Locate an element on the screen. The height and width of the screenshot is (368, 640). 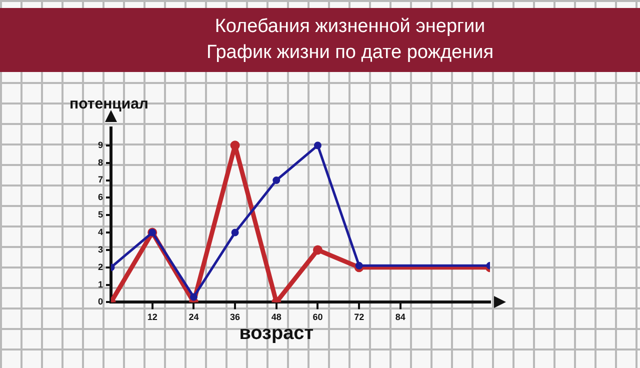
y-axis-title: потенциал is located at coordinates (109, 104).